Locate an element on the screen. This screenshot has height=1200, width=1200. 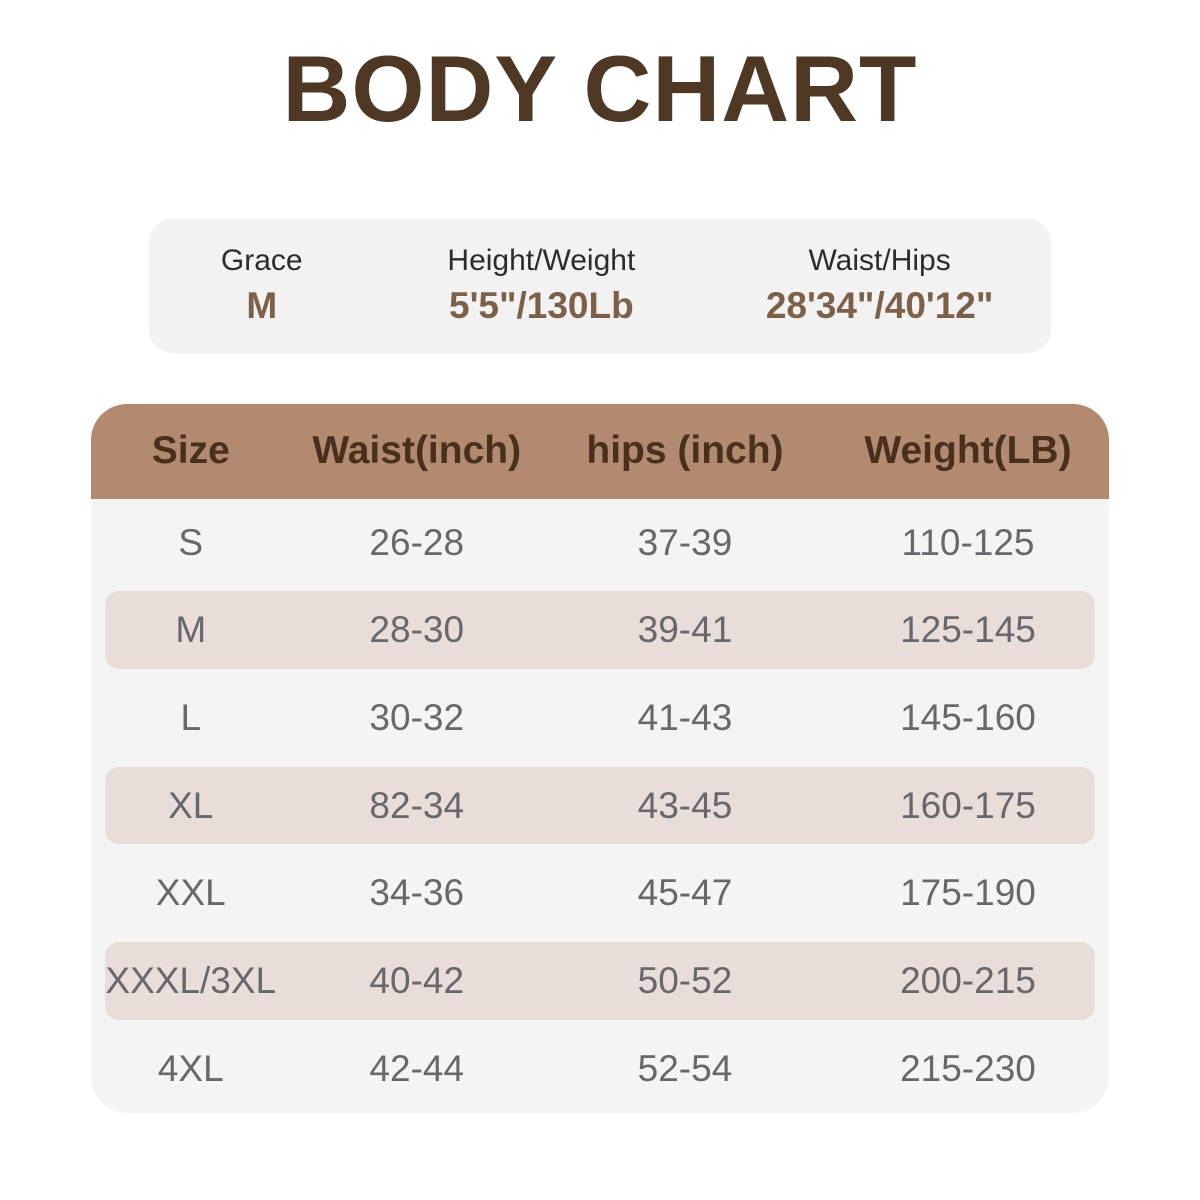
column-header-size: Size is located at coordinates (190, 451).